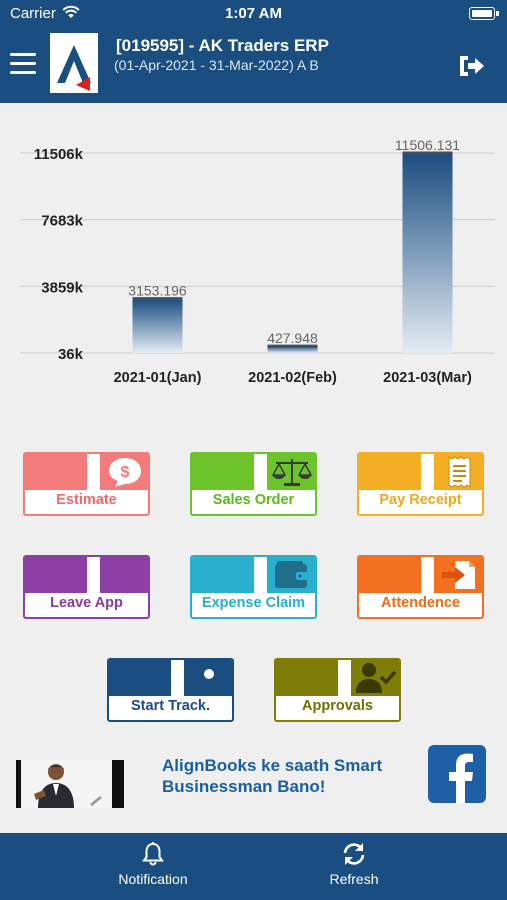  What do you see at coordinates (354, 854) in the screenshot?
I see `refresh-icon` at bounding box center [354, 854].